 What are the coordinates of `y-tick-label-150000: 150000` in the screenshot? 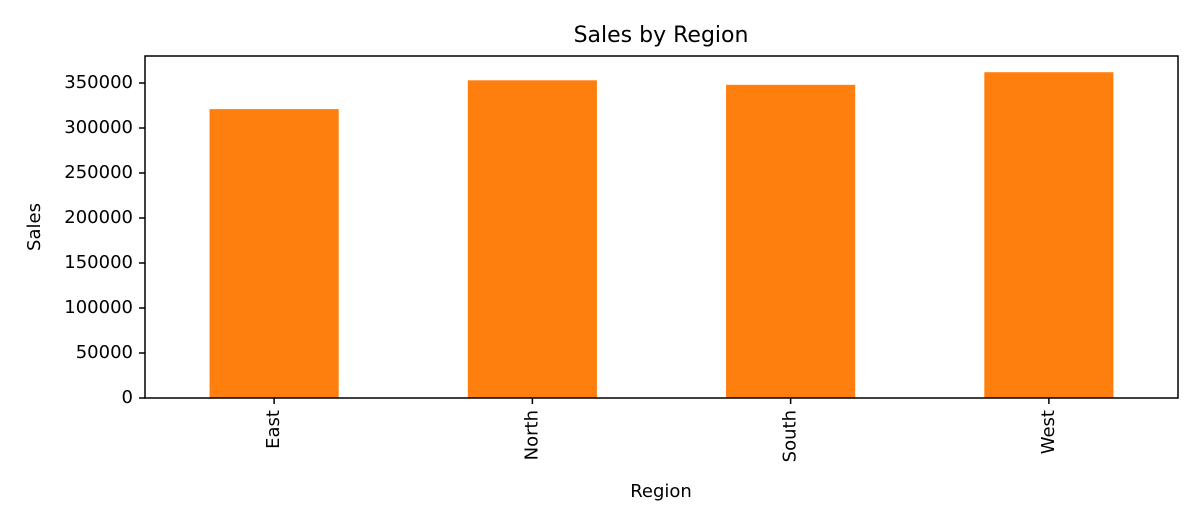 It's located at (98, 262).